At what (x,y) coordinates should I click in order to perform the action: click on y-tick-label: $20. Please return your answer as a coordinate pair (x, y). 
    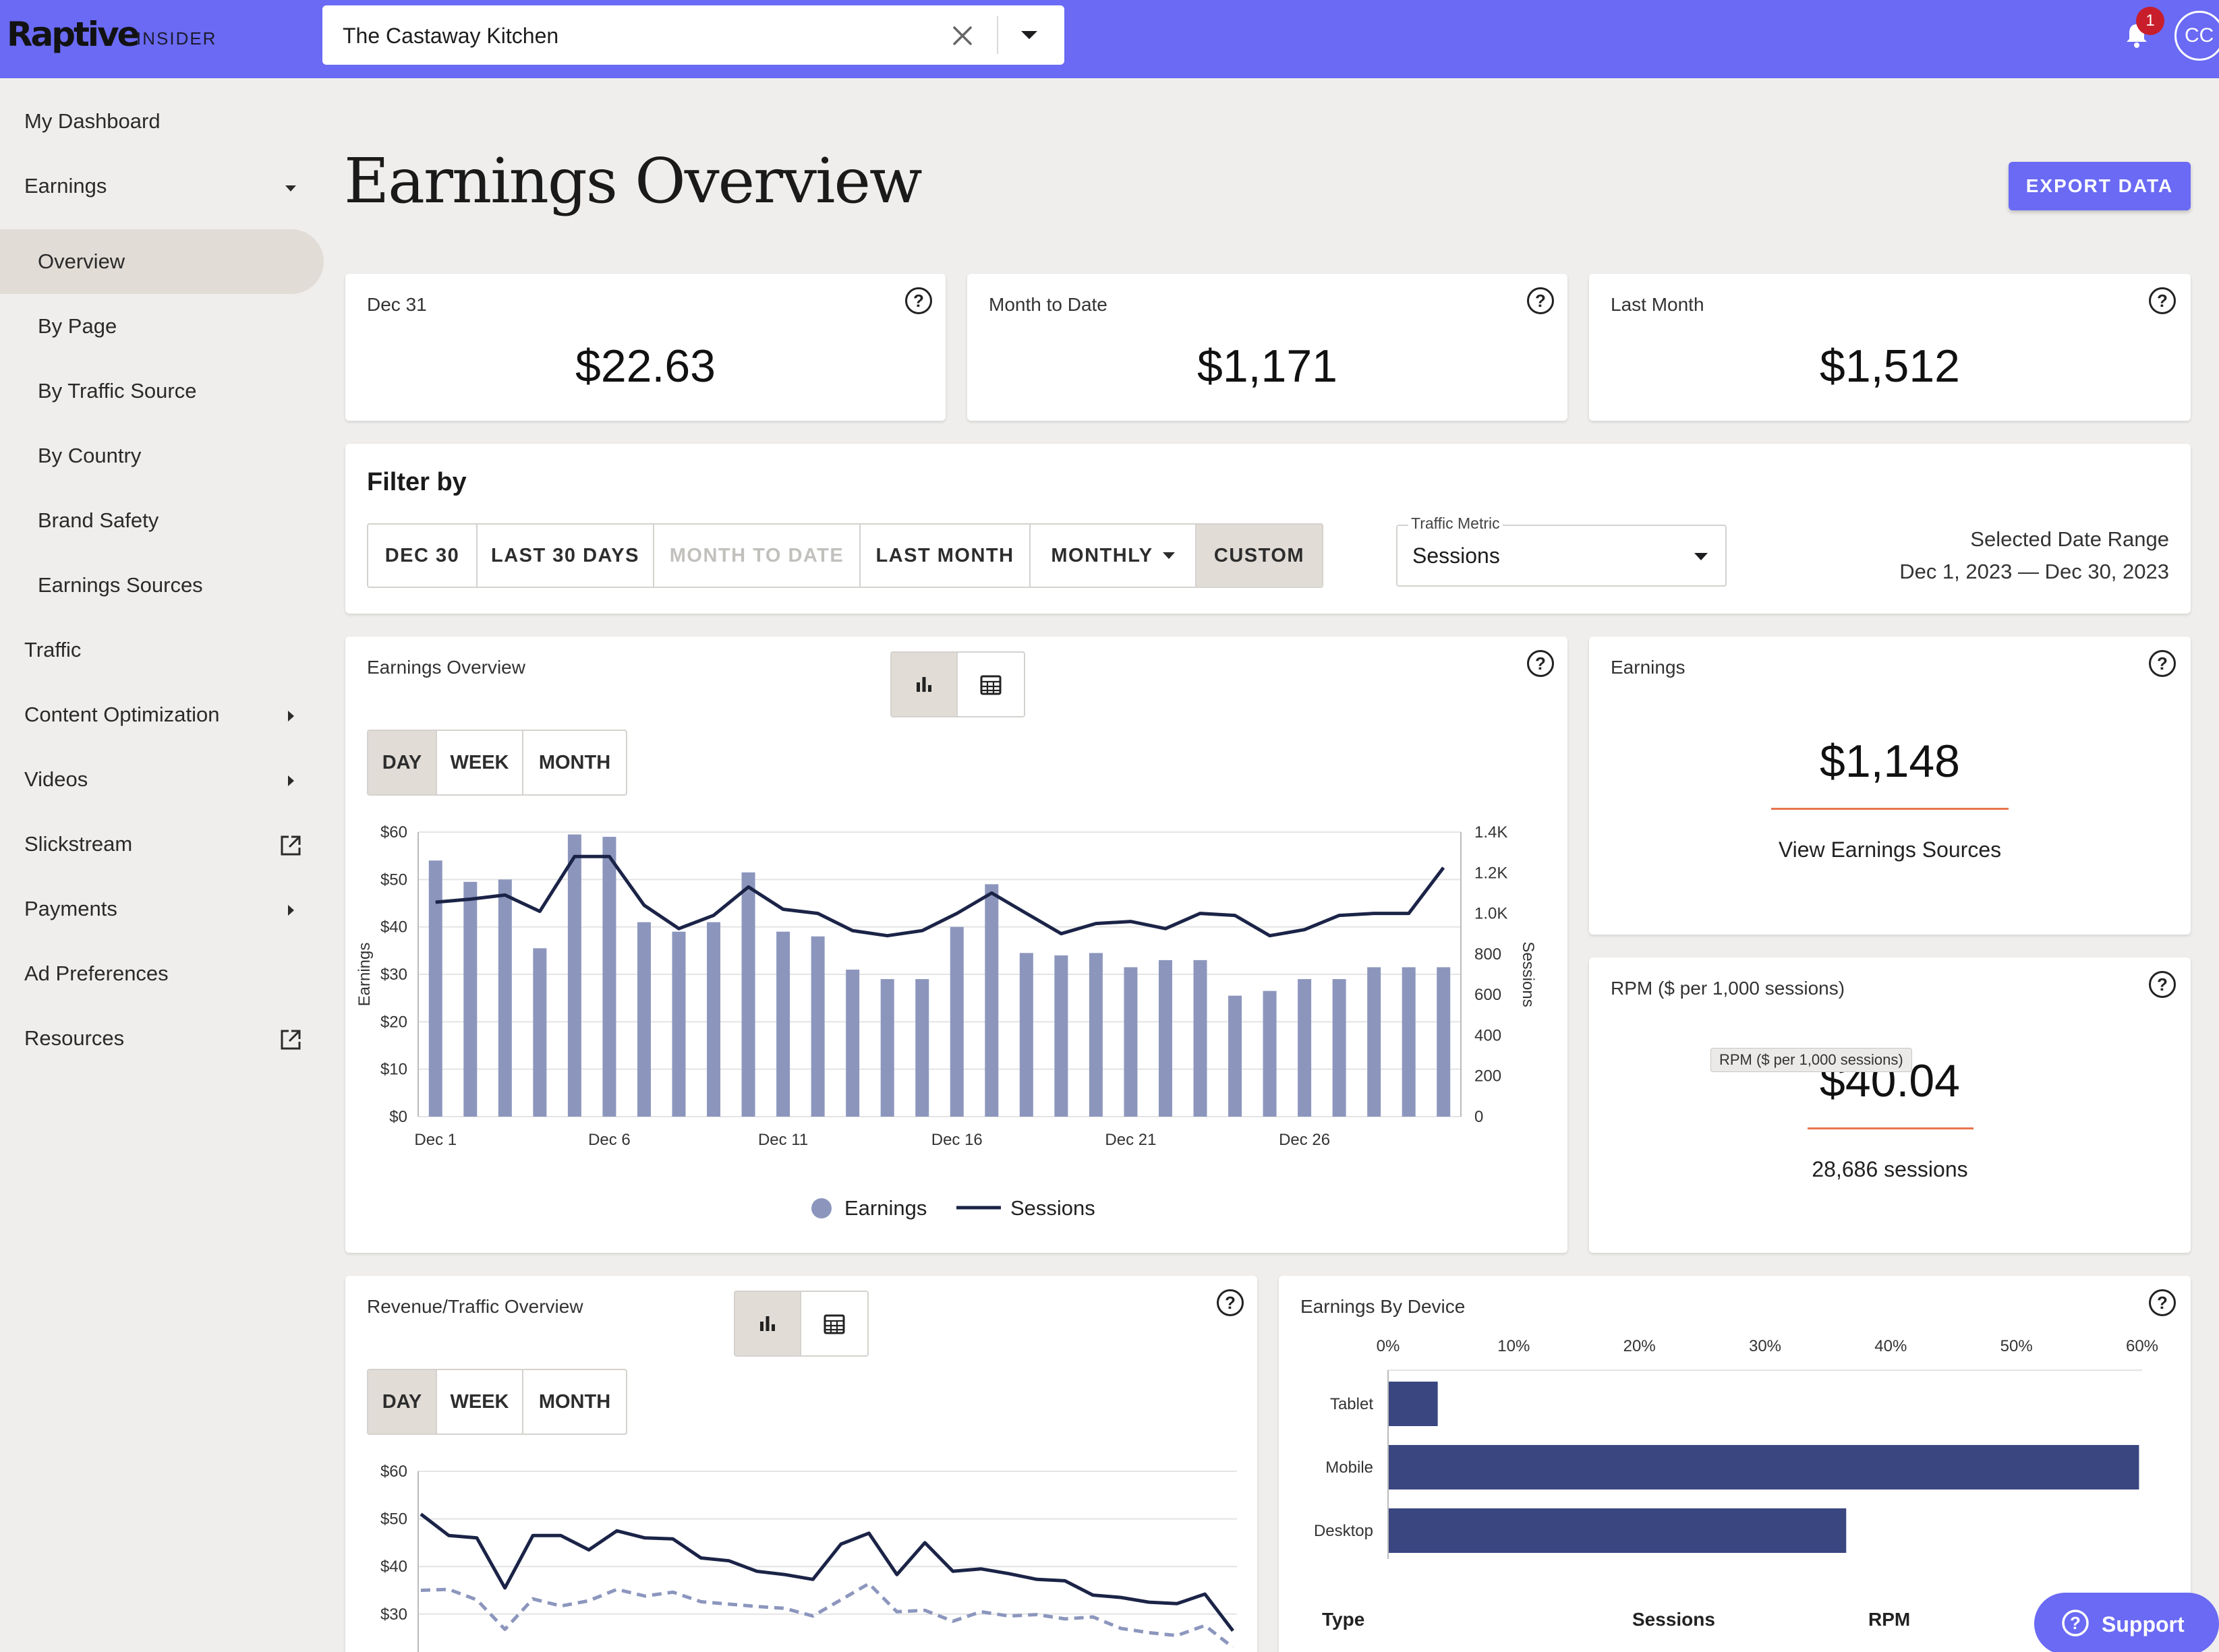
    Looking at the image, I should click on (394, 1022).